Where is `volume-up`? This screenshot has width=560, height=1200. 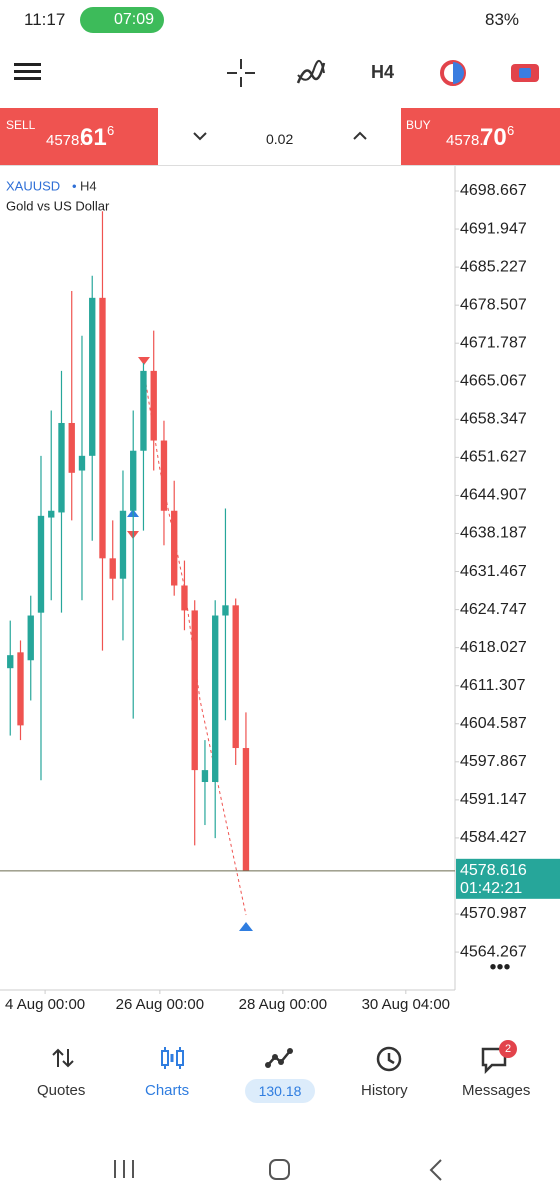
volume-up is located at coordinates (360, 136).